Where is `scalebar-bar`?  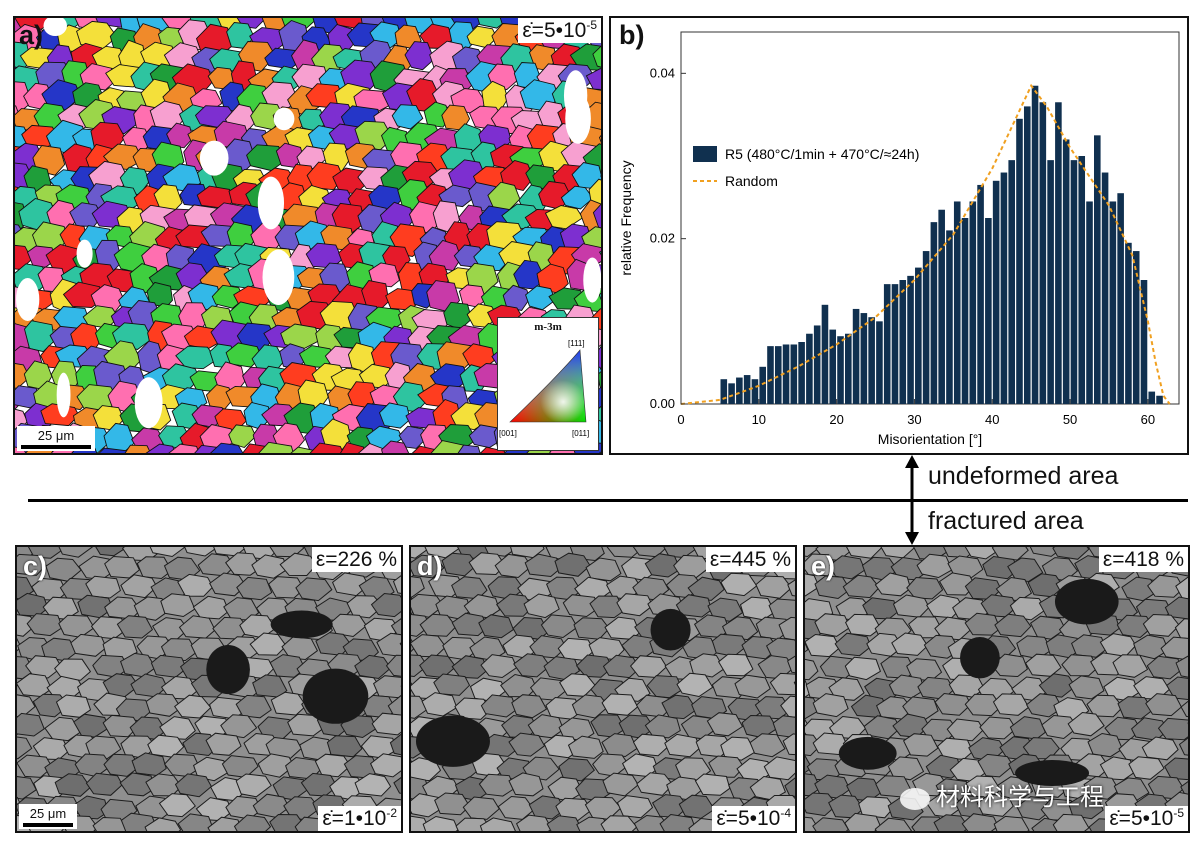 scalebar-bar is located at coordinates (48, 825).